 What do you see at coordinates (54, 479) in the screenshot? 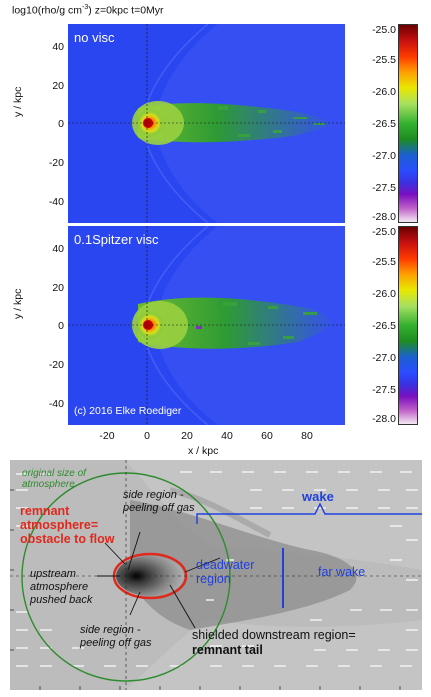
I see `original-size-label: original size of atmosphere` at bounding box center [54, 479].